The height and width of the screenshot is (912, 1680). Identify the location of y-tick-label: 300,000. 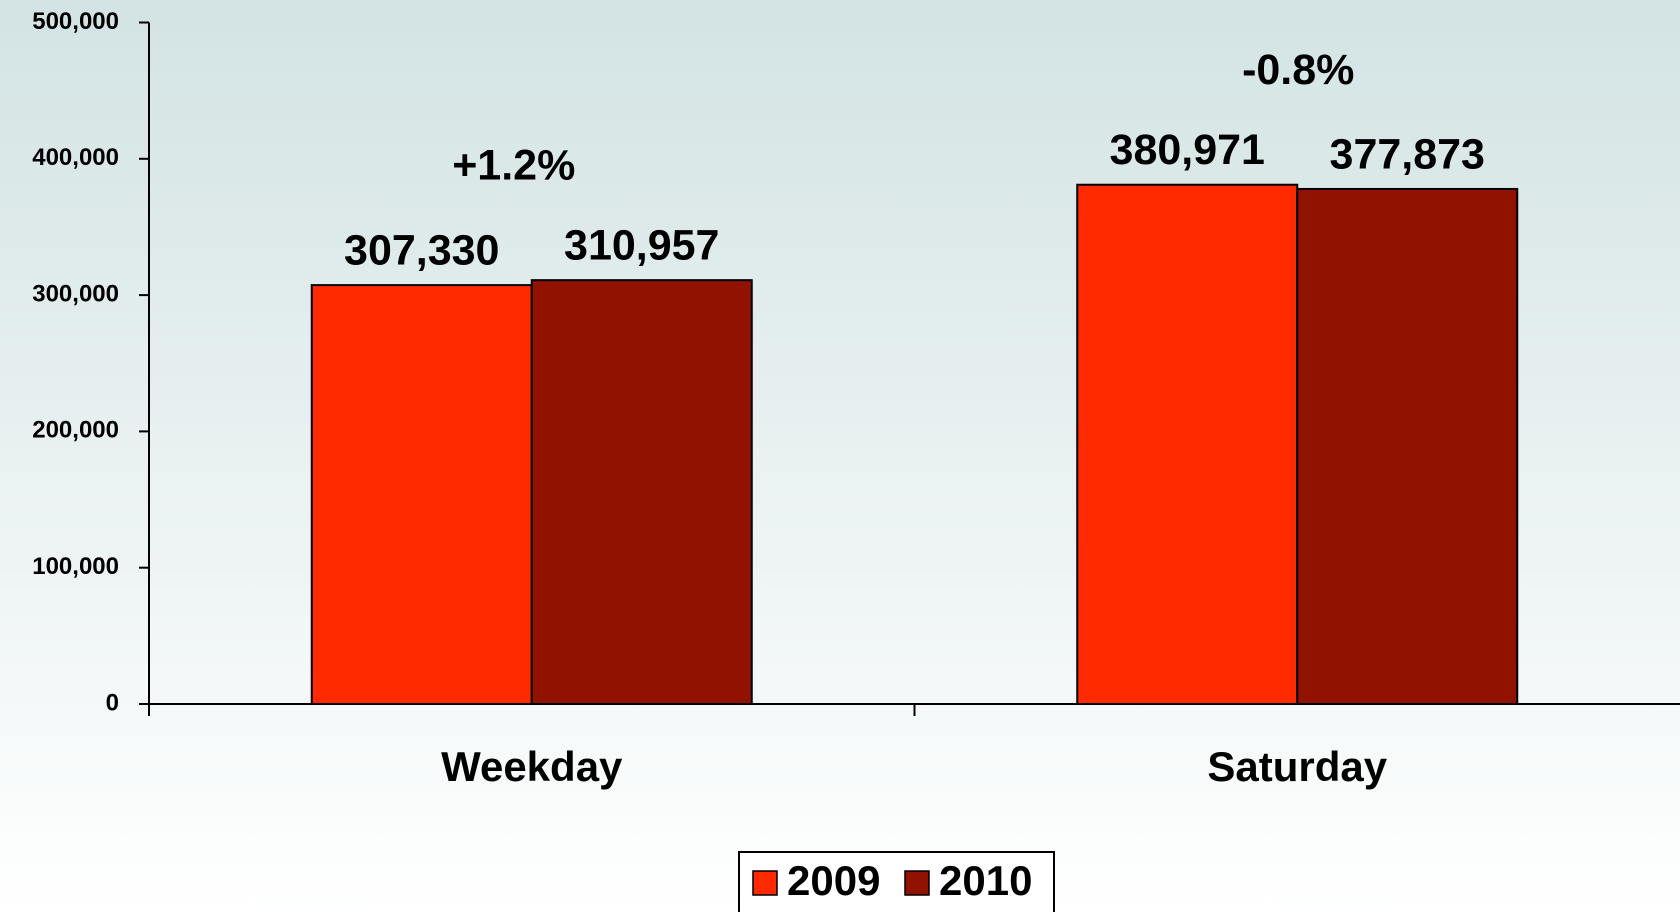
(75, 293).